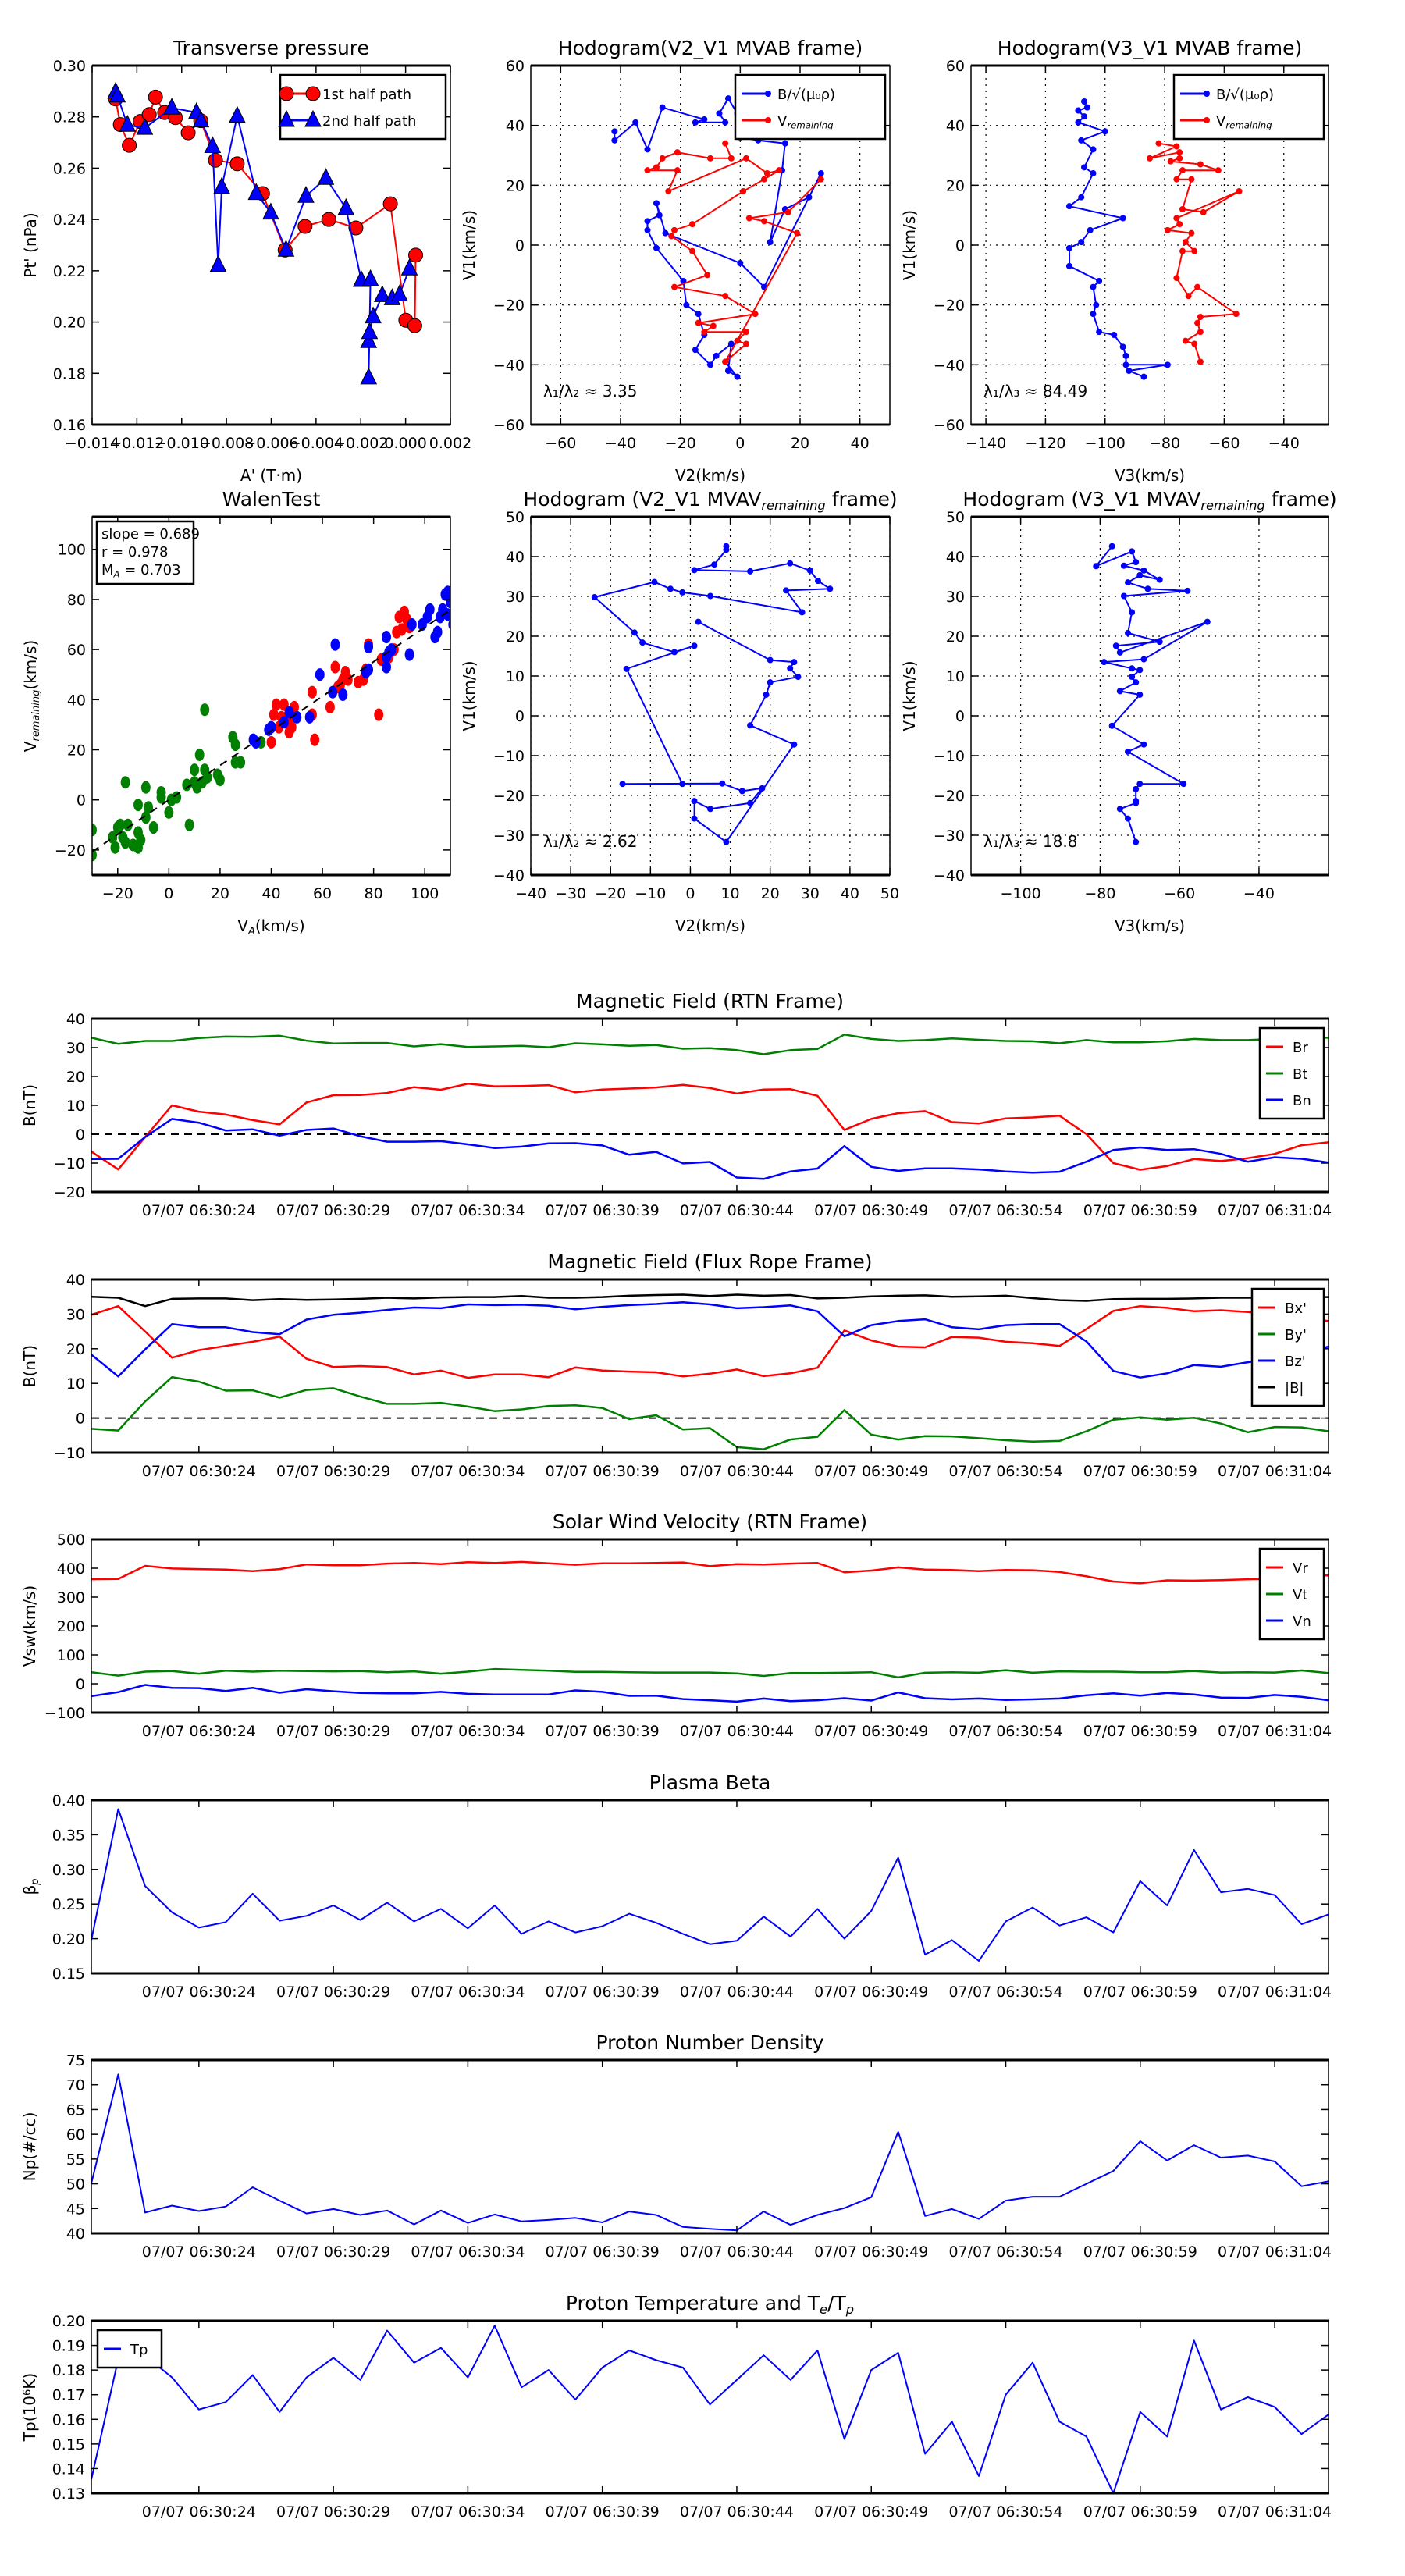 Image resolution: width=1405 pixels, height=2576 pixels. Describe the element at coordinates (710, 2304) in the screenshot. I see `chart-title: Proton Temperature and Te/Tp` at that location.